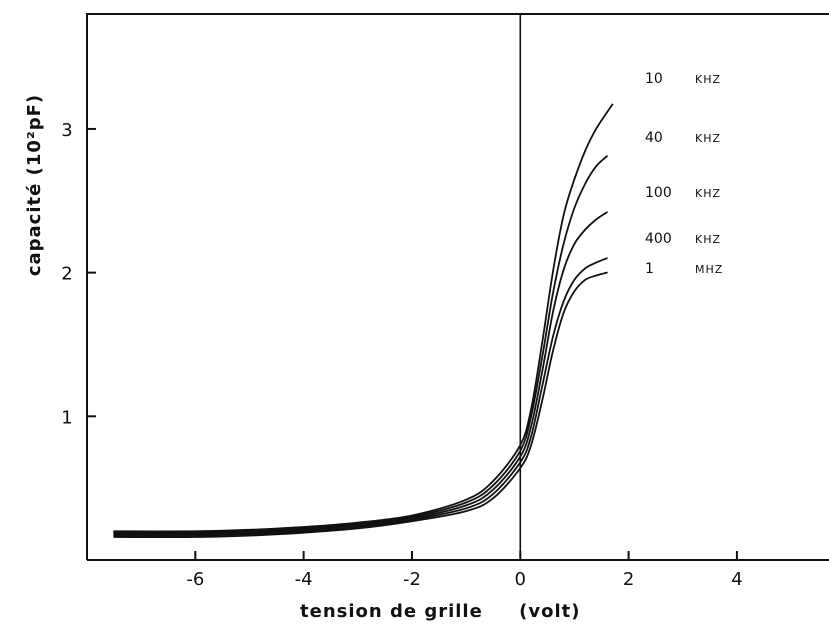  I want to click on x-tick-label: 0, so click(520, 579).